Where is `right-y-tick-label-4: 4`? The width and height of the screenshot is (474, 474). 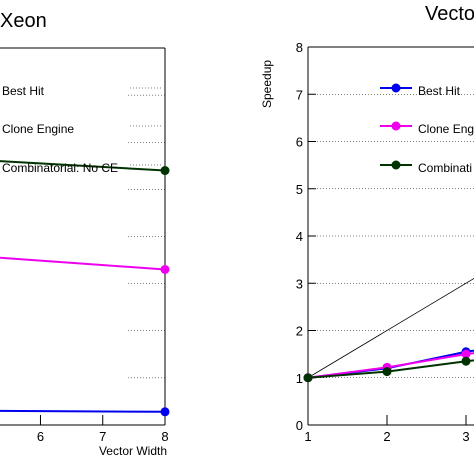 right-y-tick-label-4: 4 is located at coordinates (299, 236).